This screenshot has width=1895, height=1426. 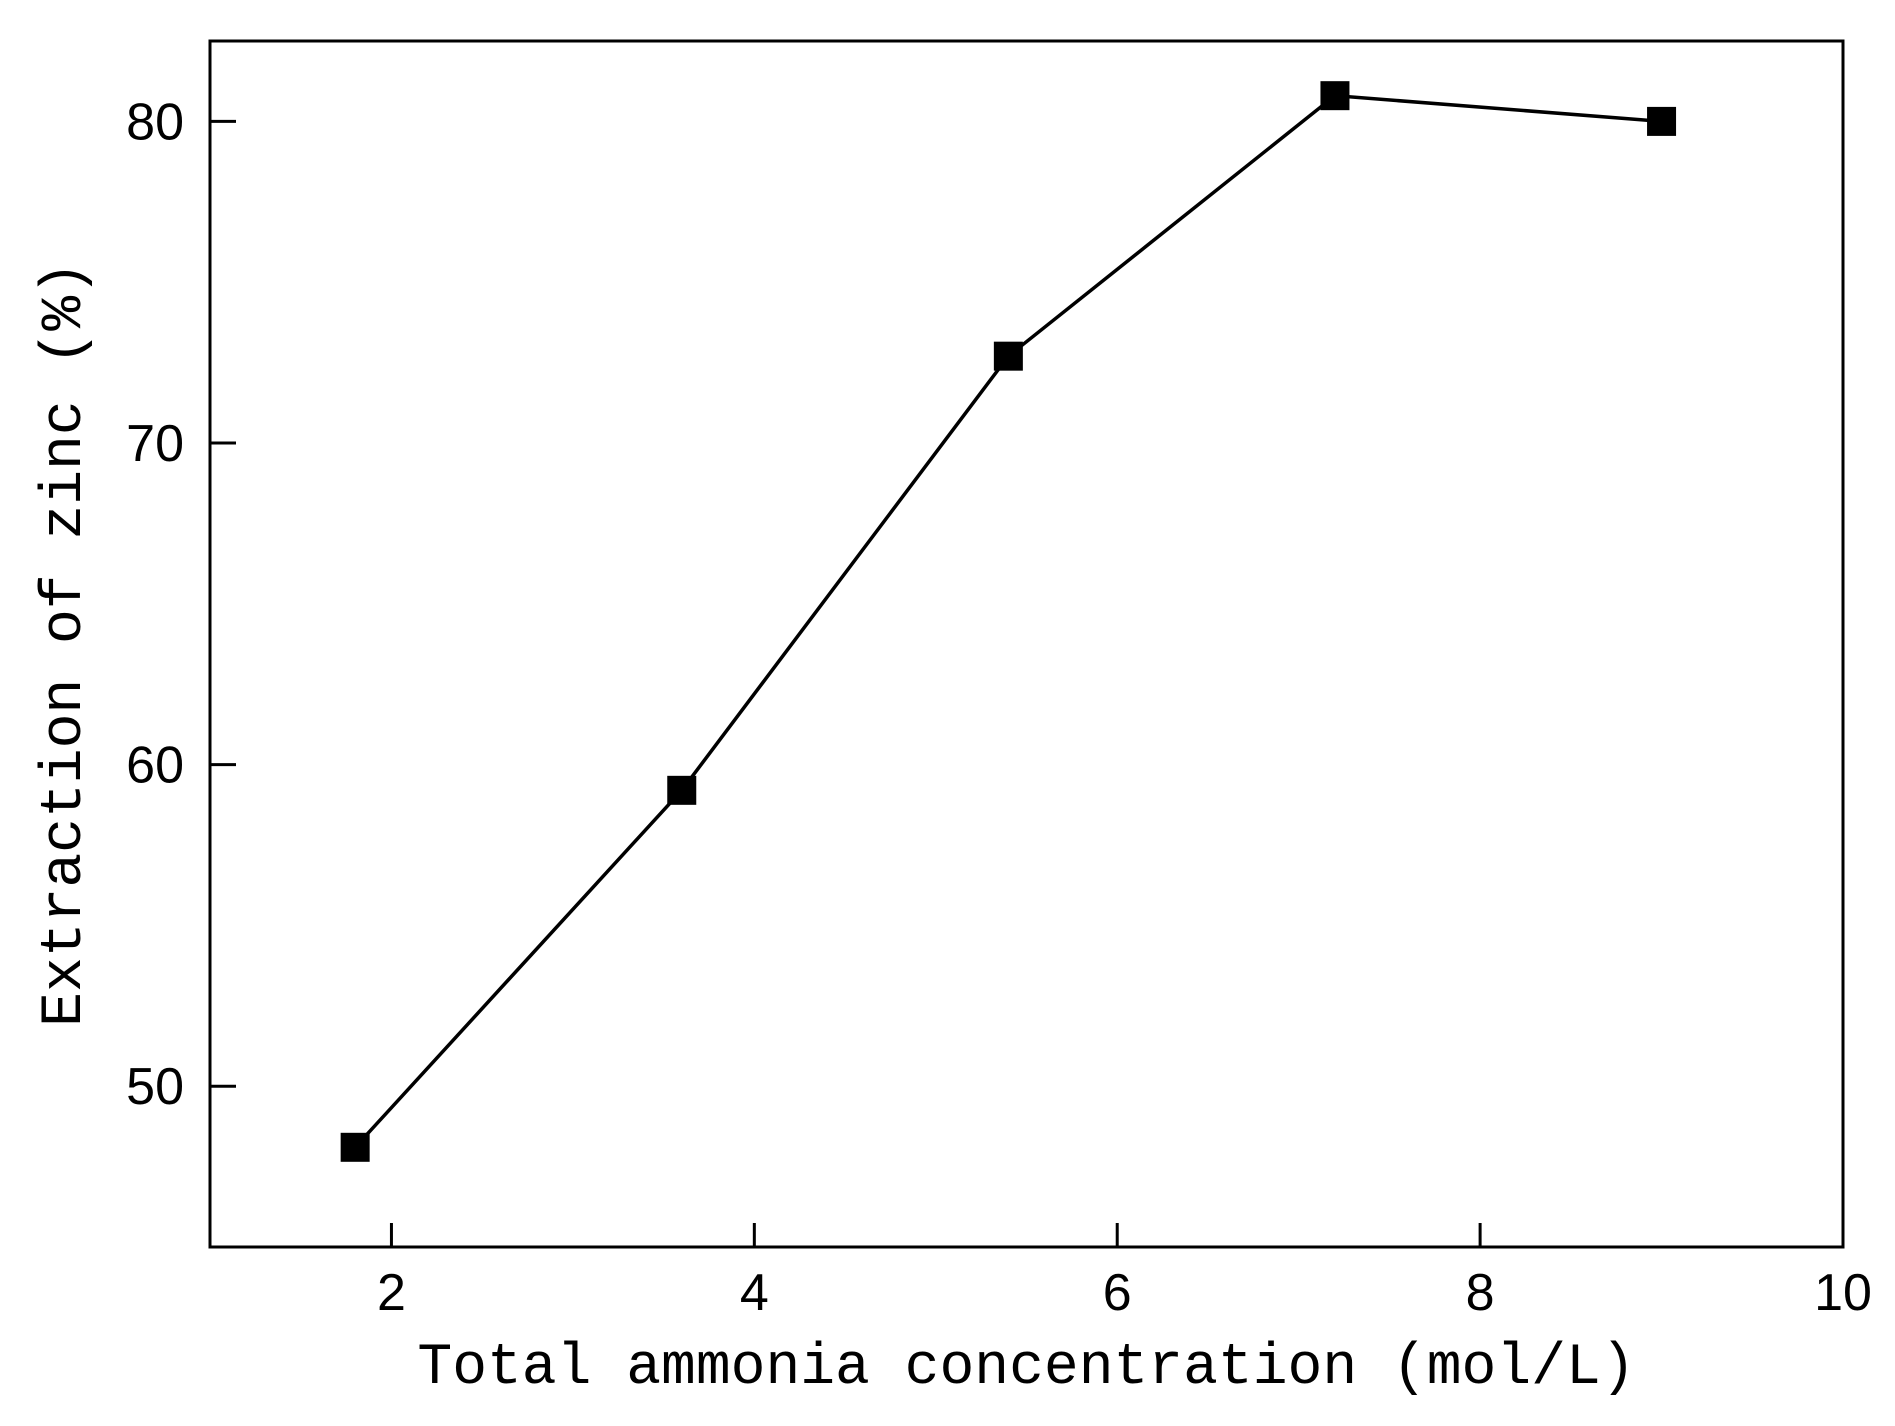 What do you see at coordinates (1026, 1368) in the screenshot?
I see `x-axis-title: Total ammonia concentration (mol/L)` at bounding box center [1026, 1368].